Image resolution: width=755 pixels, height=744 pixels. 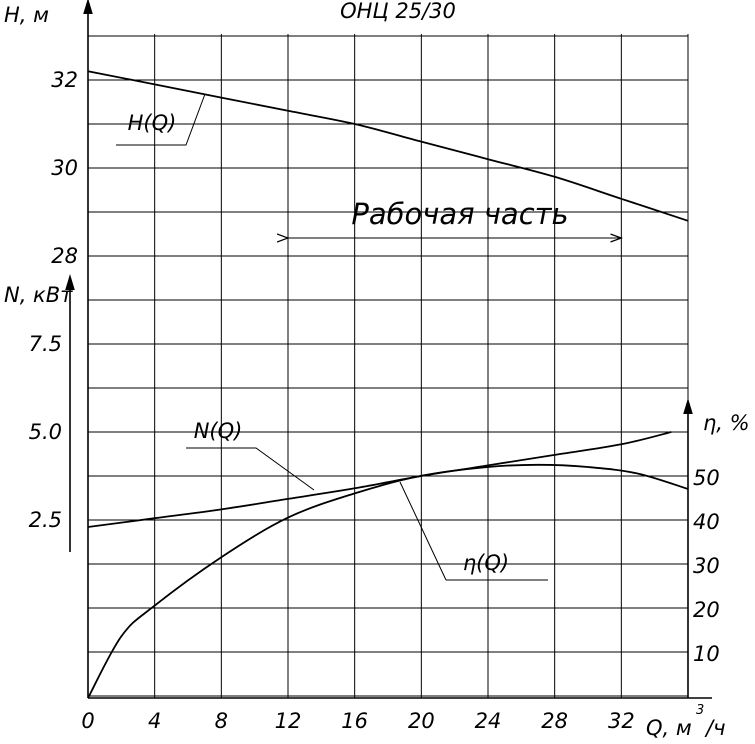 I want to click on n-q-curve, so click(x=379, y=479).